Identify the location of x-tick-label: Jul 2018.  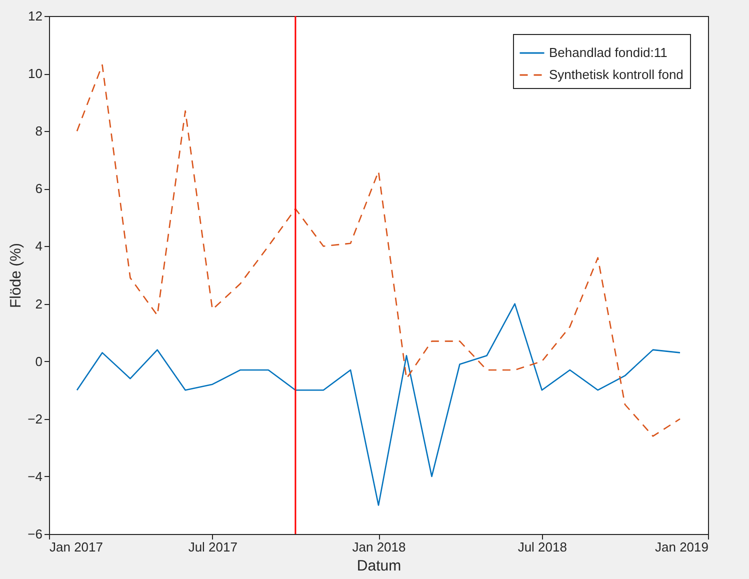
(542, 547).